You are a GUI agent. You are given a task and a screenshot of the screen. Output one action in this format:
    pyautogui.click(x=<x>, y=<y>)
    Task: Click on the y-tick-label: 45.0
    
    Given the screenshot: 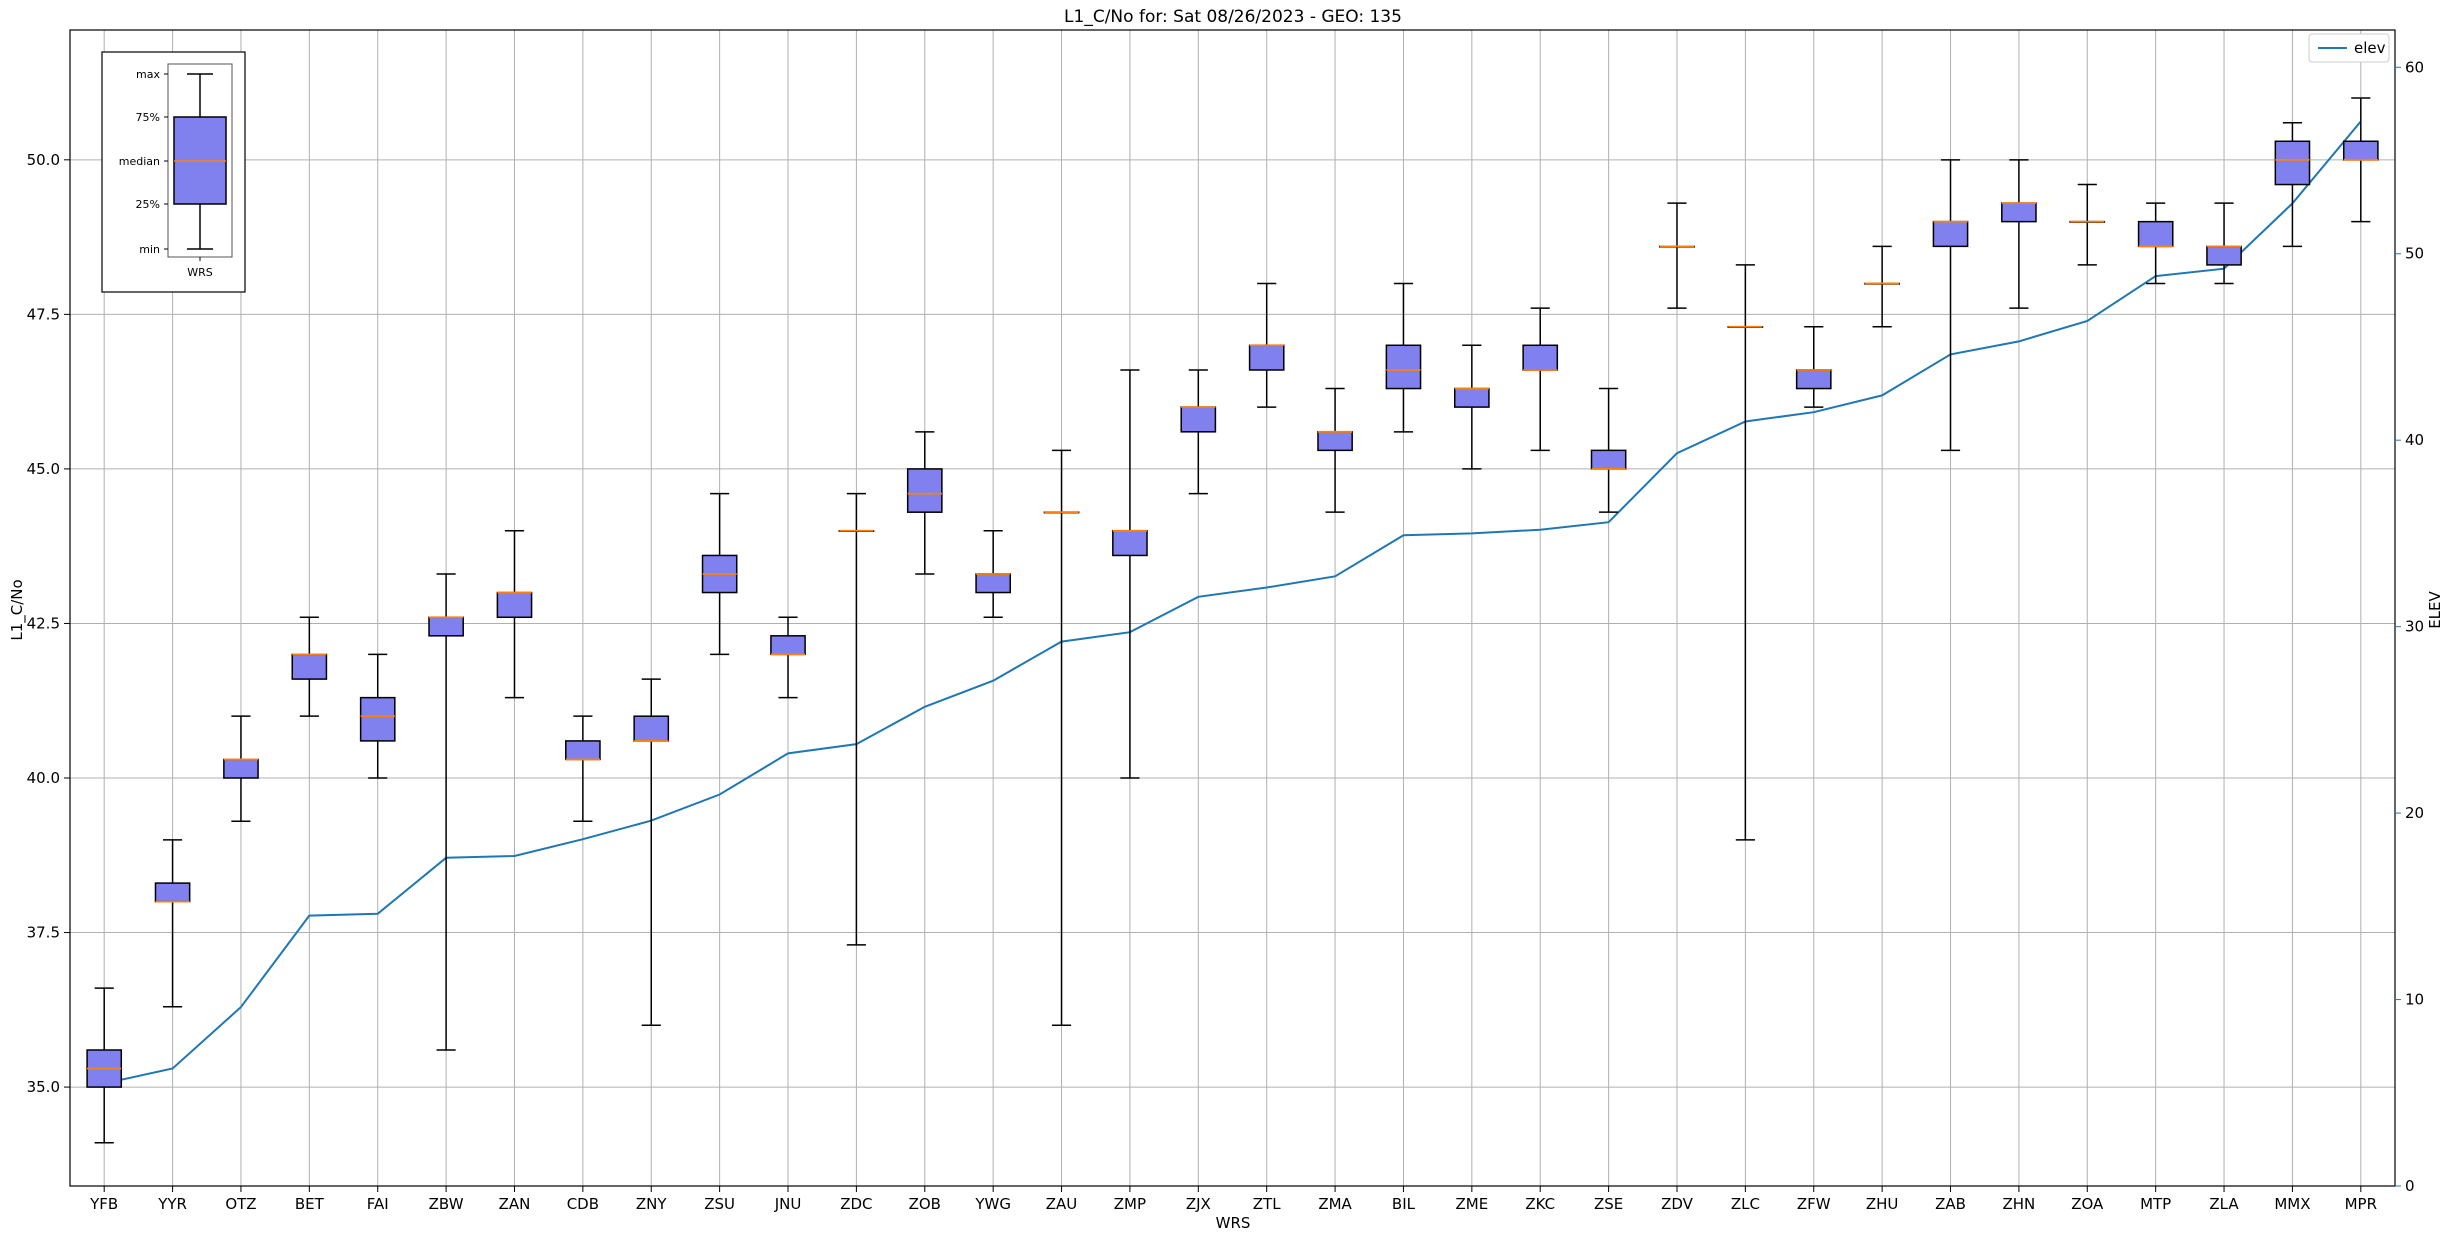 What is the action you would take?
    pyautogui.click(x=43, y=469)
    